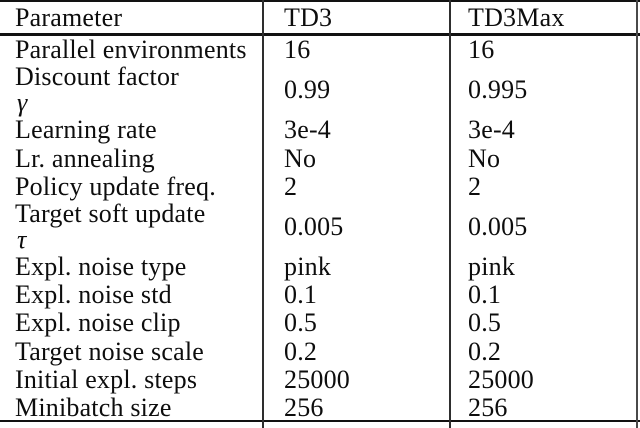 The image size is (640, 428). Describe the element at coordinates (498, 90) in the screenshot. I see `td3max-value-cell: 0.995` at that location.